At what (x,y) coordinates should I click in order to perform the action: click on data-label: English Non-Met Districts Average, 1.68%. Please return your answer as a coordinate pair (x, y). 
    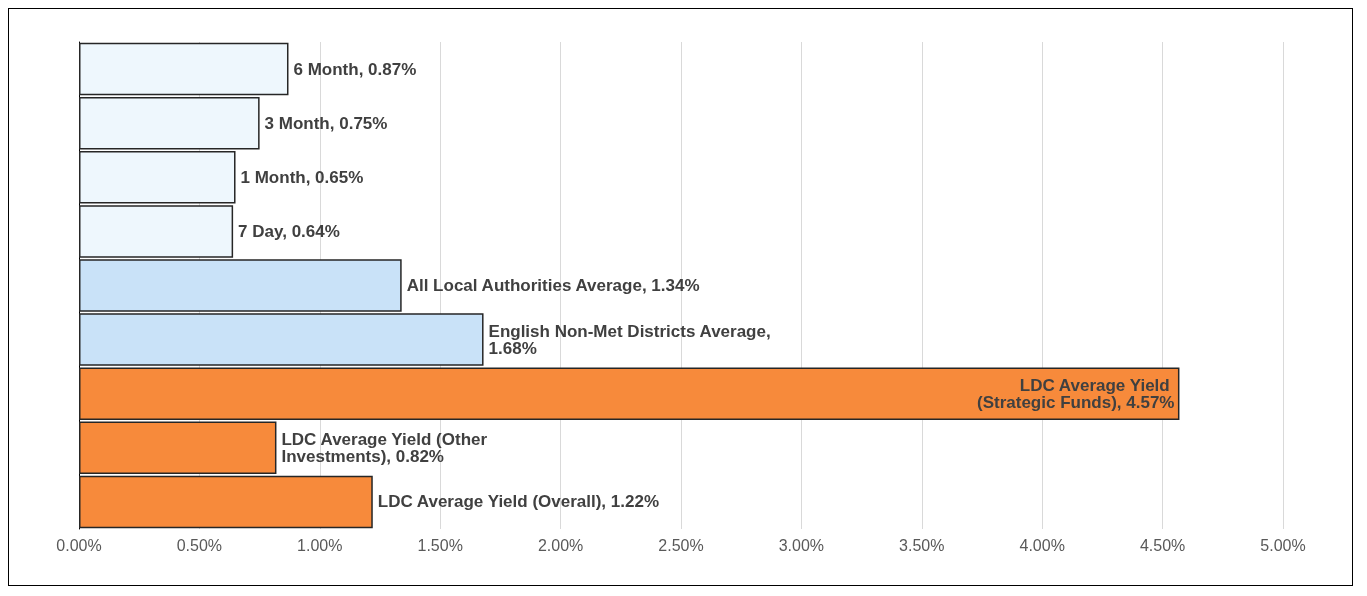
    Looking at the image, I should click on (632, 339).